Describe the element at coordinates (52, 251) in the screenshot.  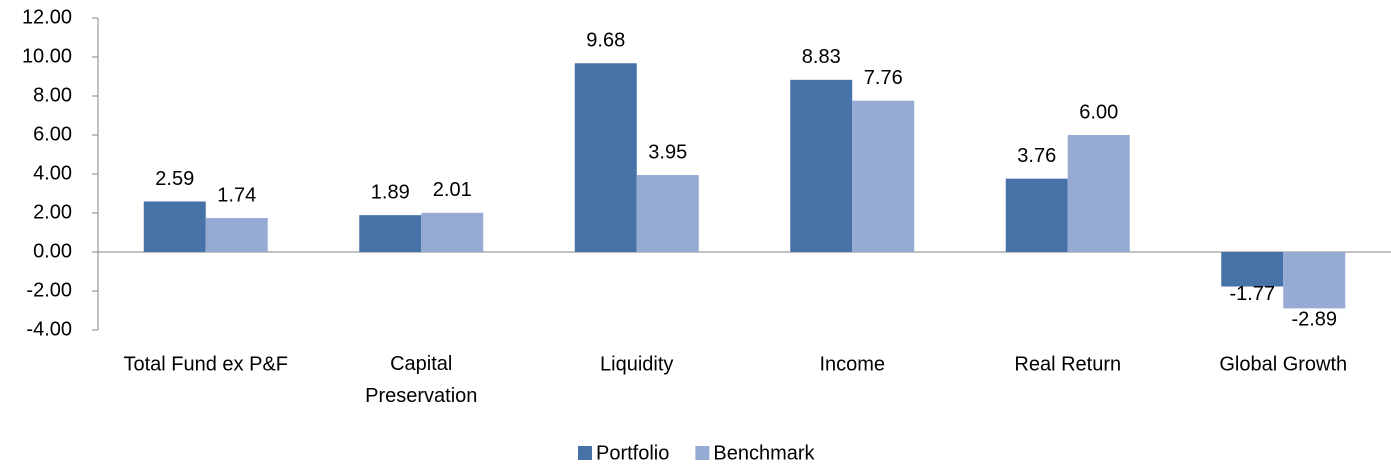
I see `y-tick-label: 0.00` at that location.